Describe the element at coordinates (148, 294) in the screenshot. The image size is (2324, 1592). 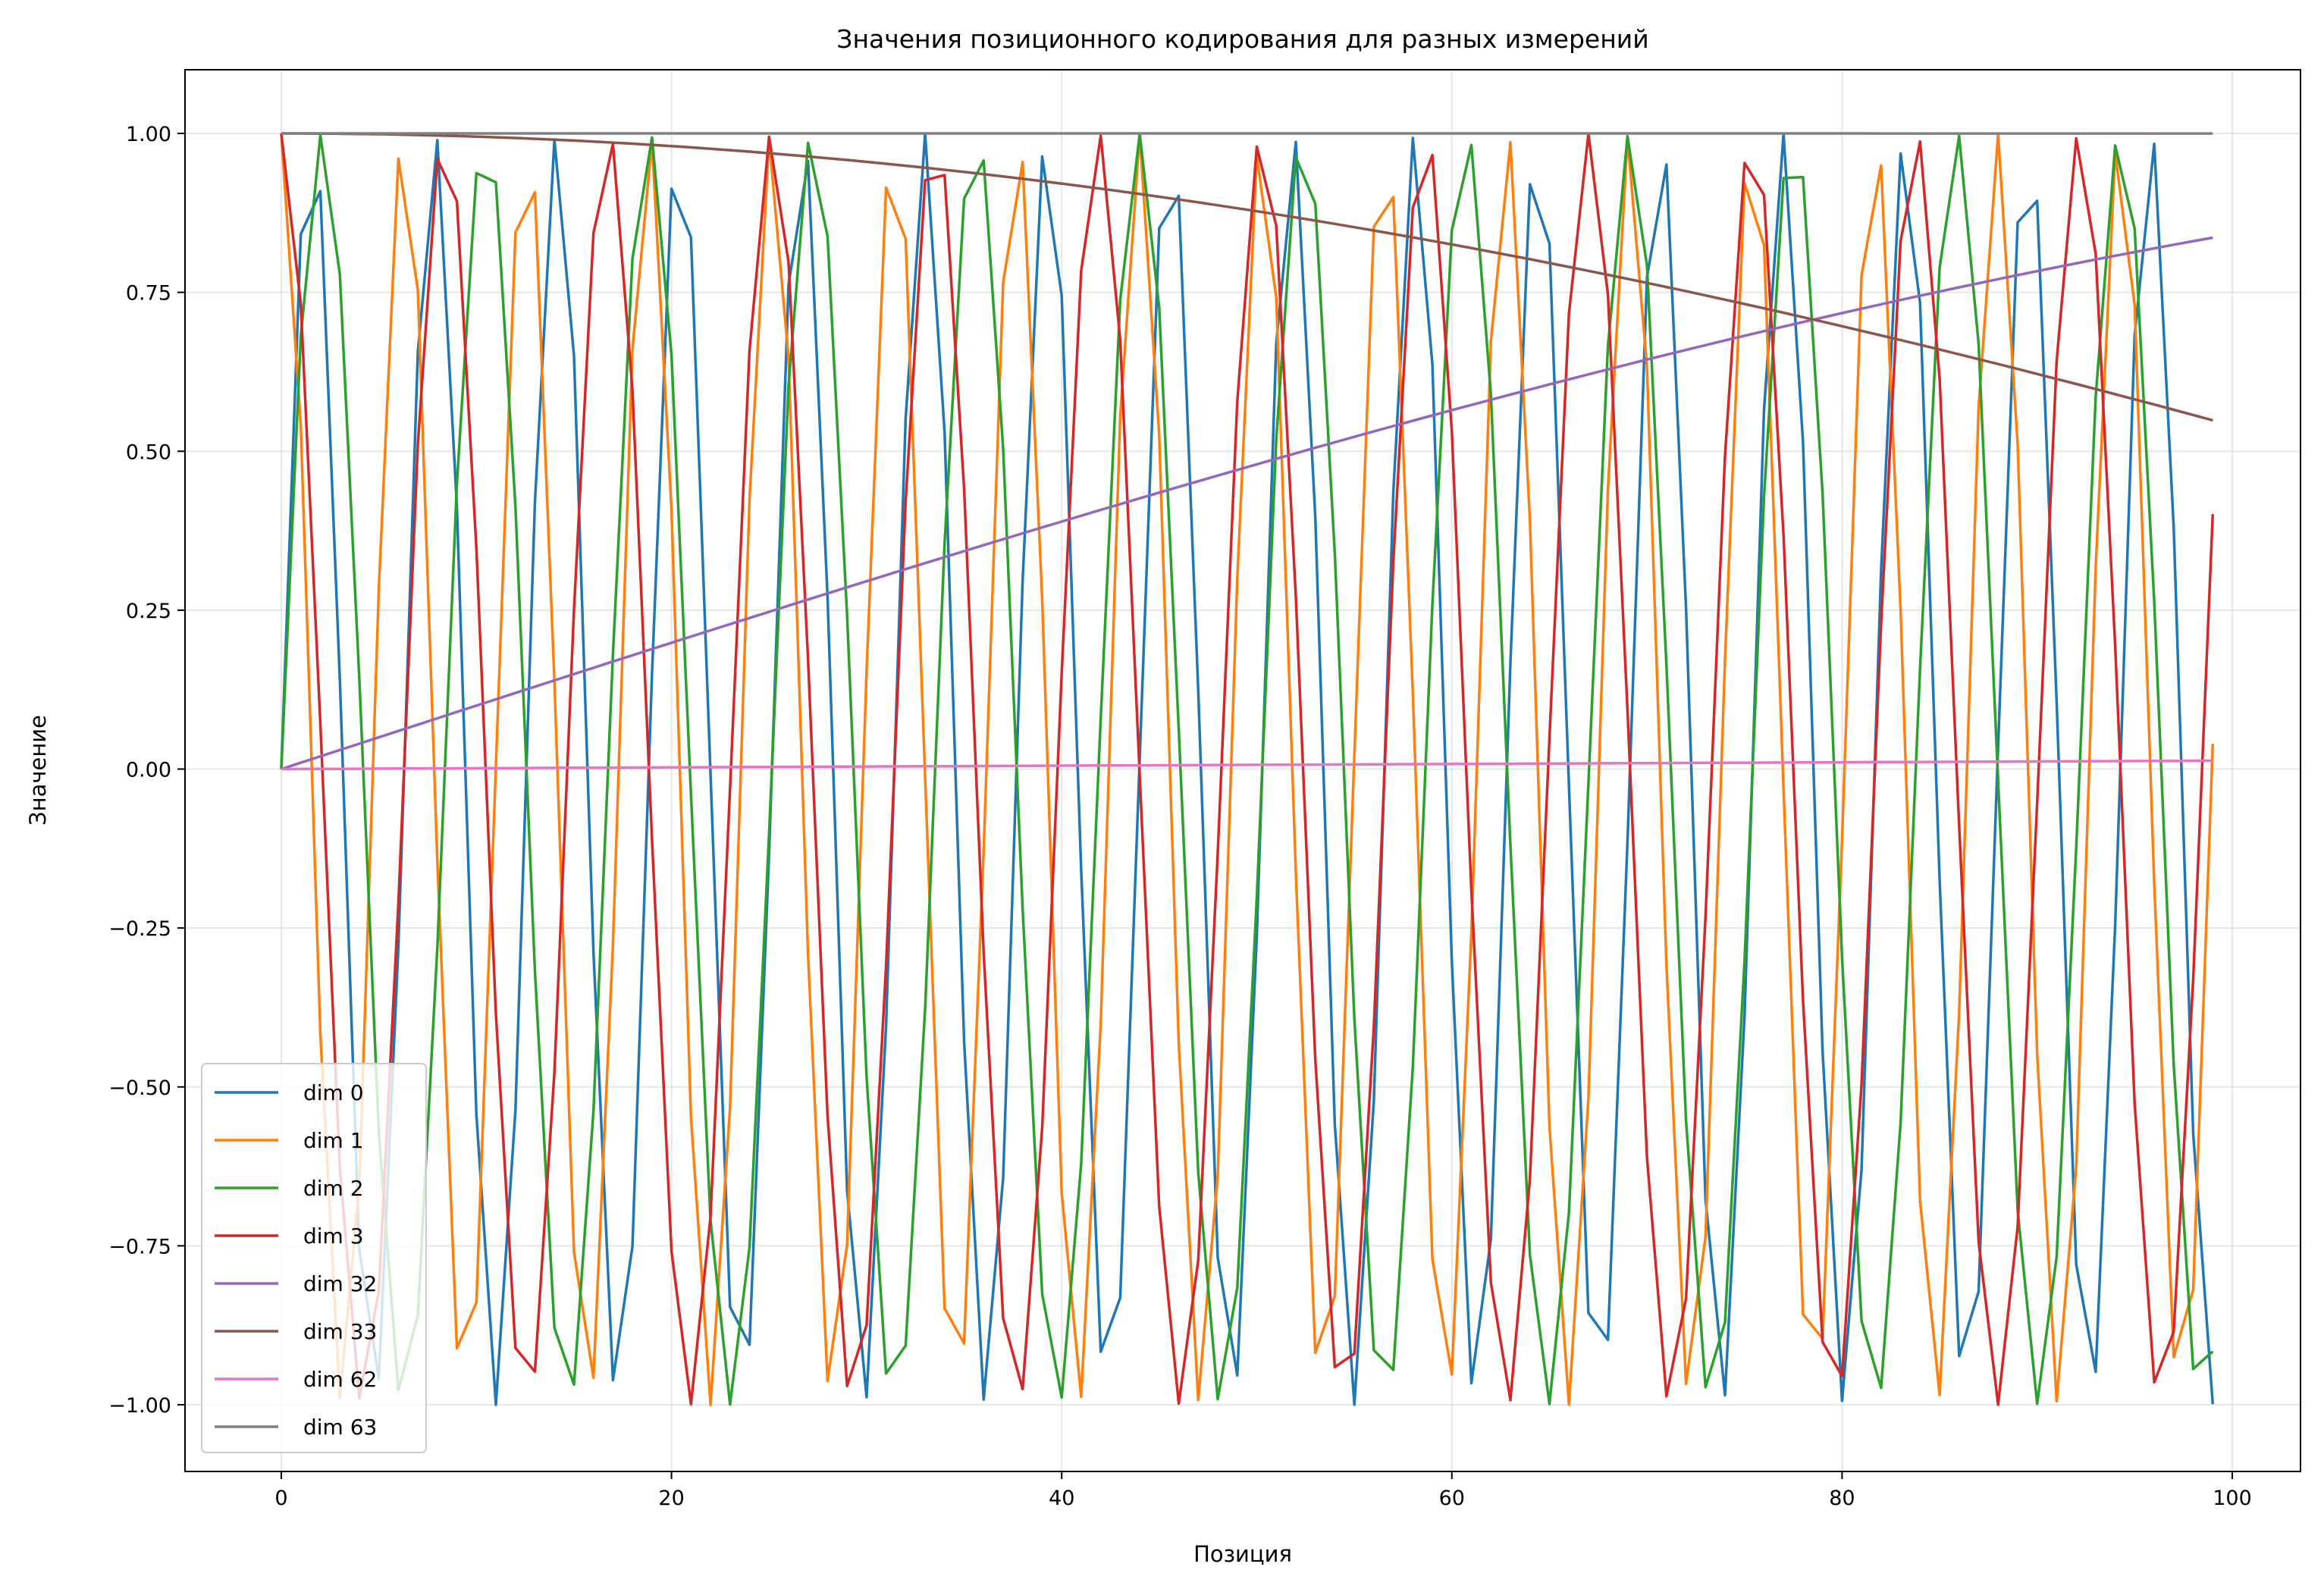
I see `y-tick-label: 0.75` at that location.